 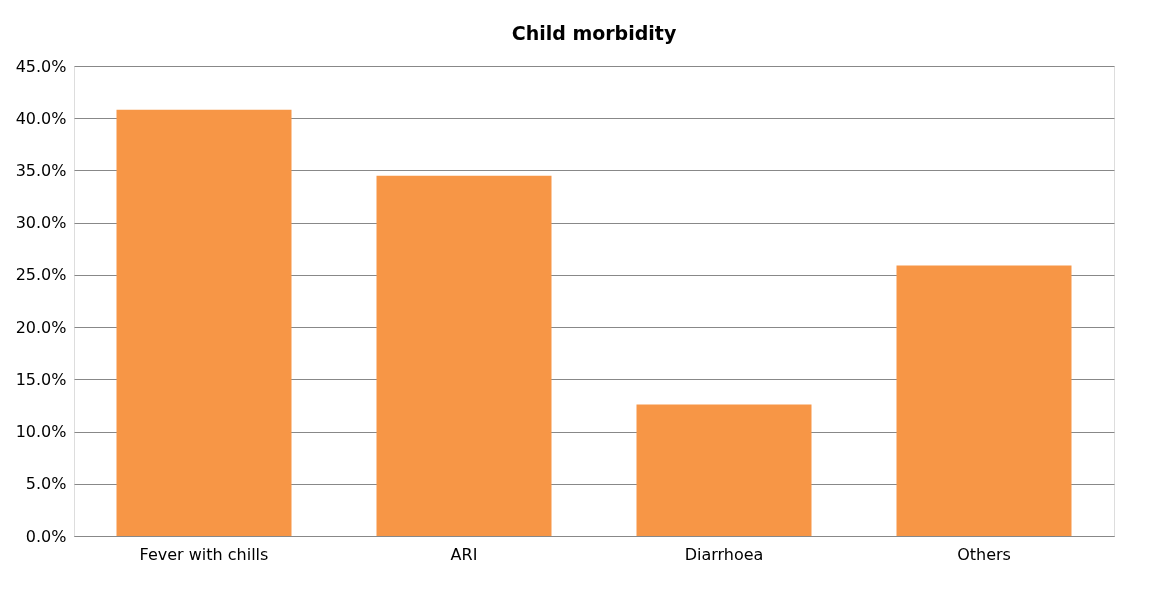 I want to click on y-tick-label: 0.0%, so click(x=46, y=536).